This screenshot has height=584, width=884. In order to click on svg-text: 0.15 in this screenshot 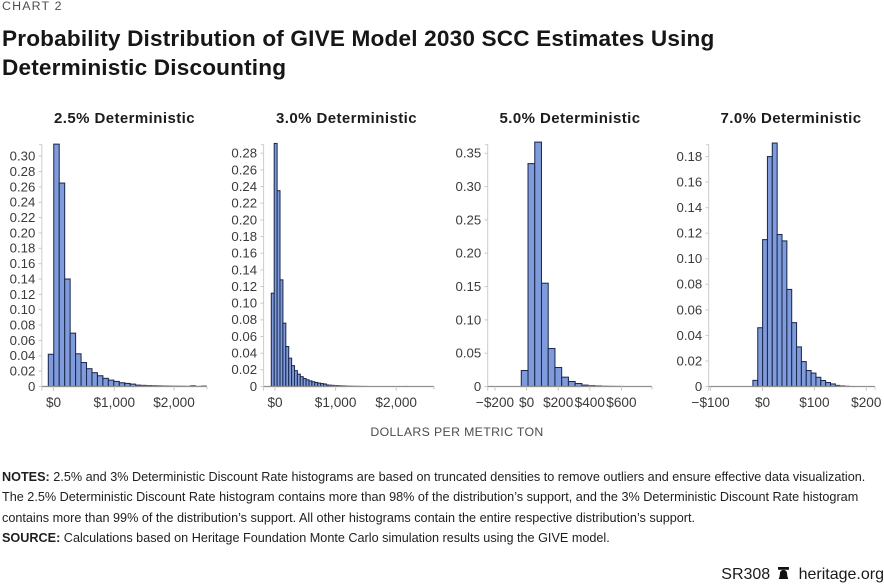, I will do `click(469, 286)`.